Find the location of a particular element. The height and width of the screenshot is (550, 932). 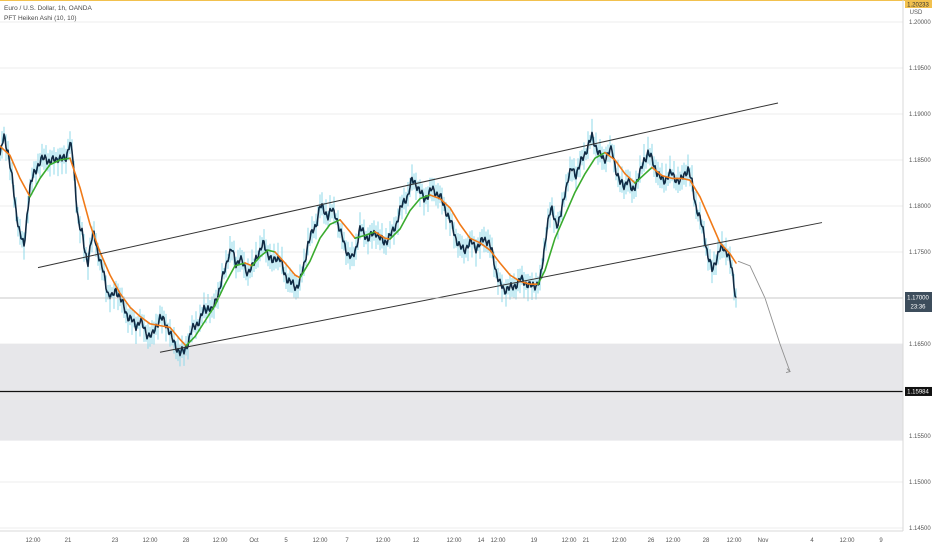

projection-arrowhead is located at coordinates (788, 371).